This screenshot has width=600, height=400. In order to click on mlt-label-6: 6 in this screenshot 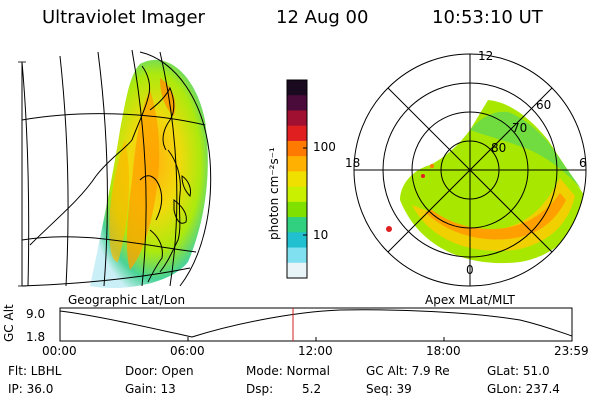, I will do `click(583, 163)`.